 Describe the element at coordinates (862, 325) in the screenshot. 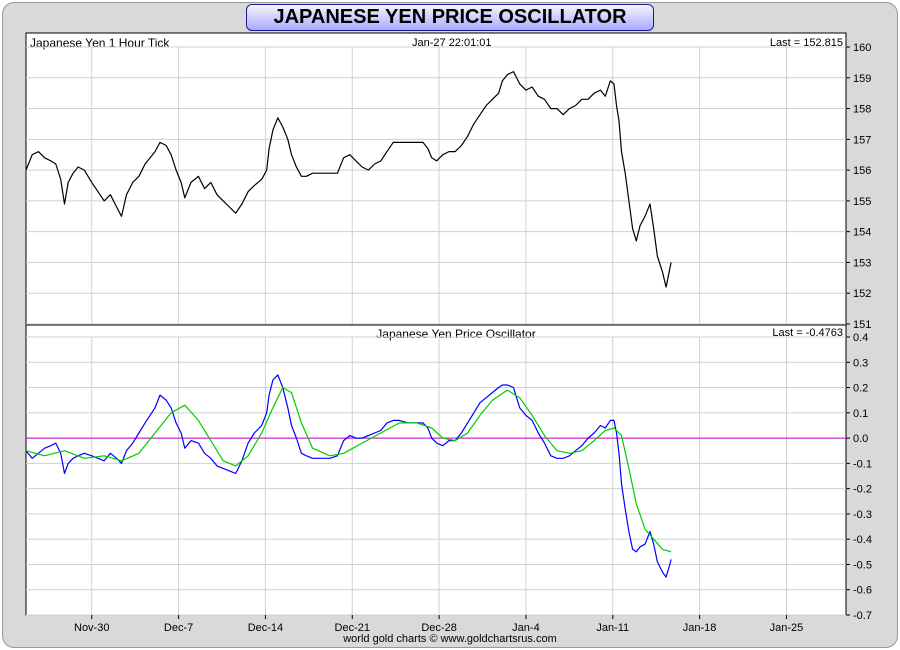

I see `price-ytick-label: 151` at that location.